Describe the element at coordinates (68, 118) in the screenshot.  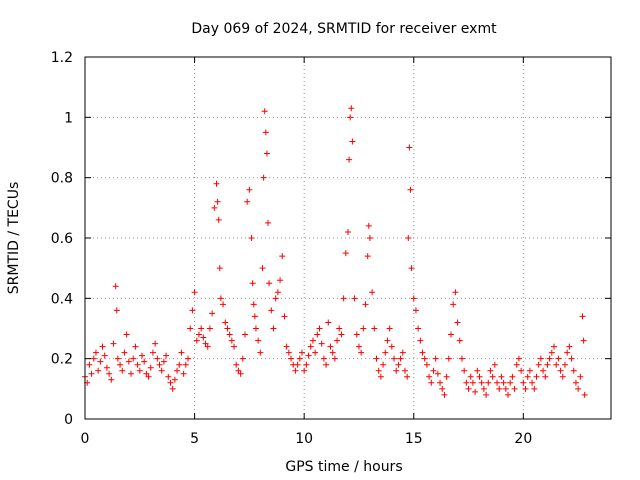
I see `y-tick-label: 1` at that location.